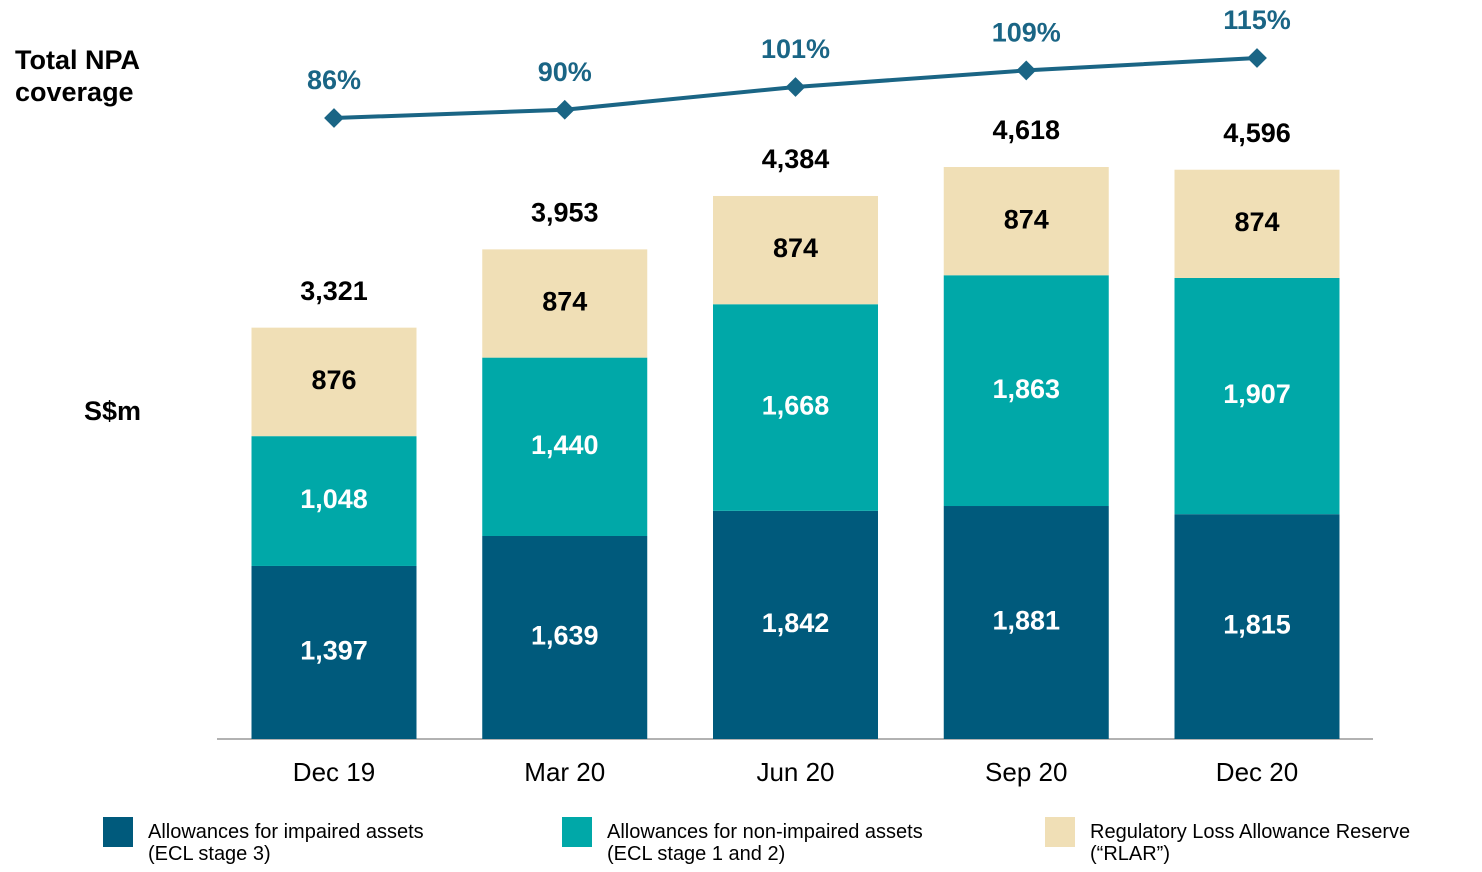  What do you see at coordinates (1257, 772) in the screenshot?
I see `x-tick-label: Dec 20` at bounding box center [1257, 772].